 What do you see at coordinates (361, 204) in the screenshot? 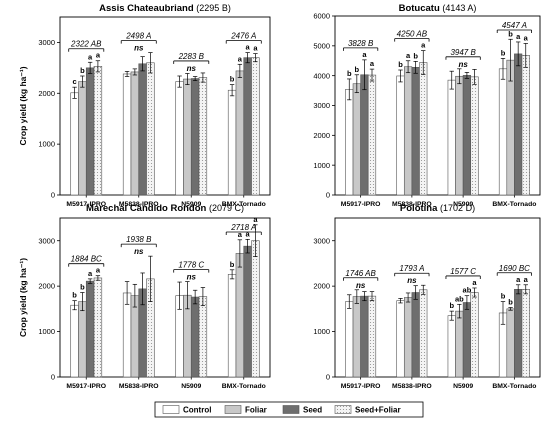
I see `category-label: M5917-IPRO` at bounding box center [361, 204].